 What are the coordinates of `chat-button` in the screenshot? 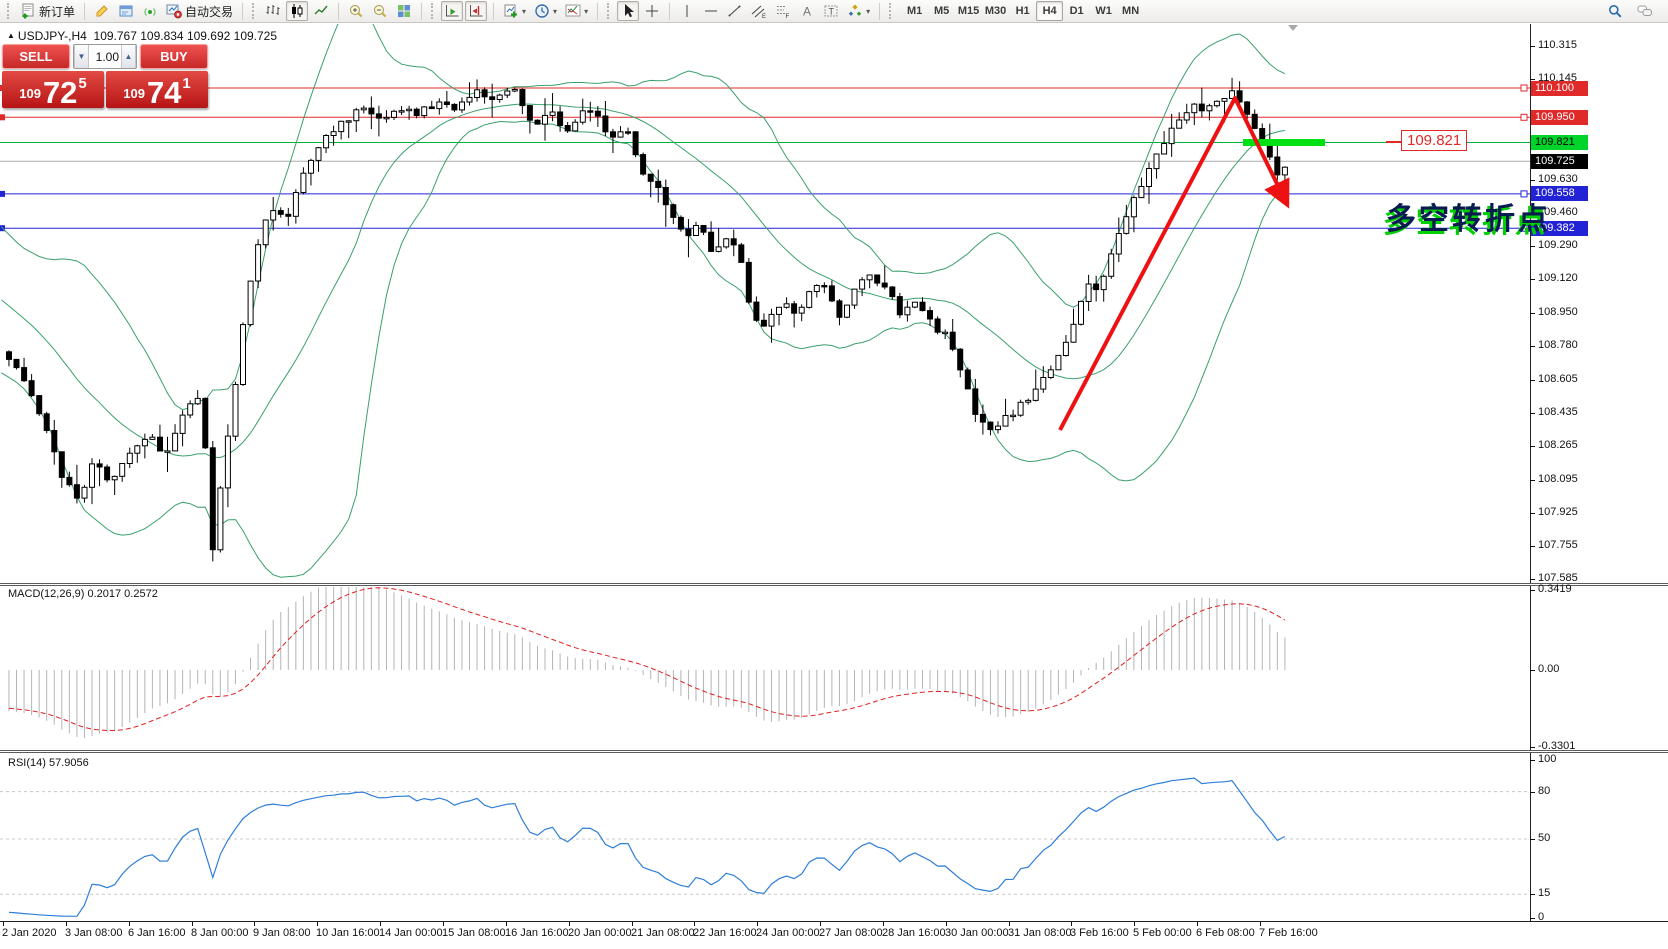 It's located at (1645, 11).